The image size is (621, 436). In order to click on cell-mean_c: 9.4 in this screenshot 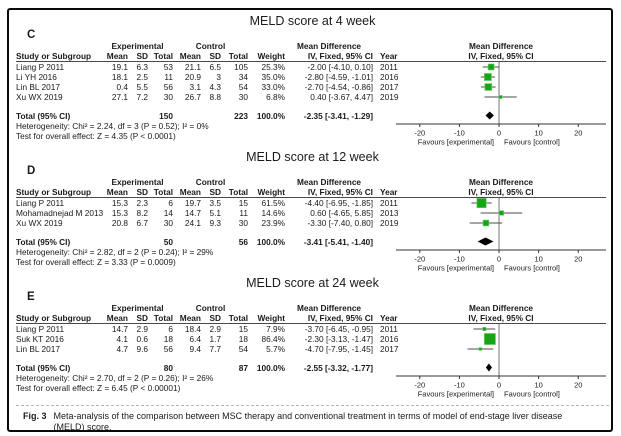, I will do `click(195, 349)`.